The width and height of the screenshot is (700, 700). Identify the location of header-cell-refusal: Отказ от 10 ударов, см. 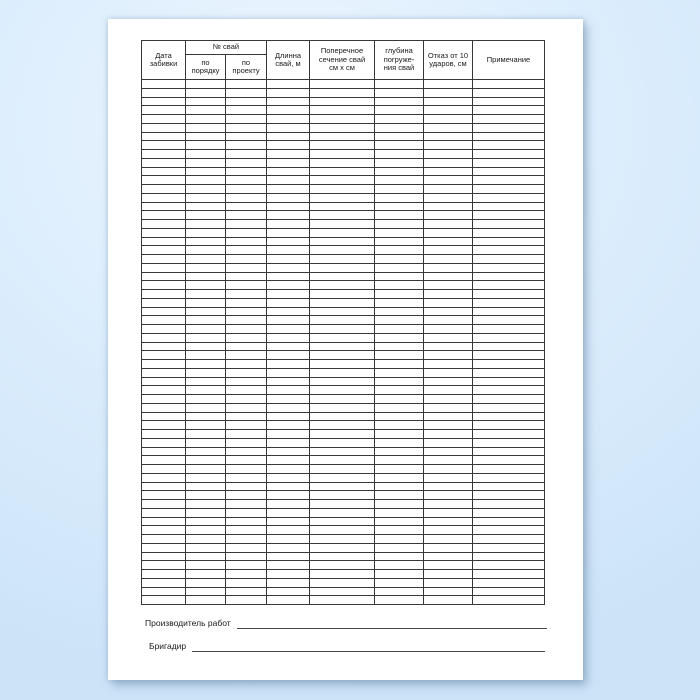
(448, 60).